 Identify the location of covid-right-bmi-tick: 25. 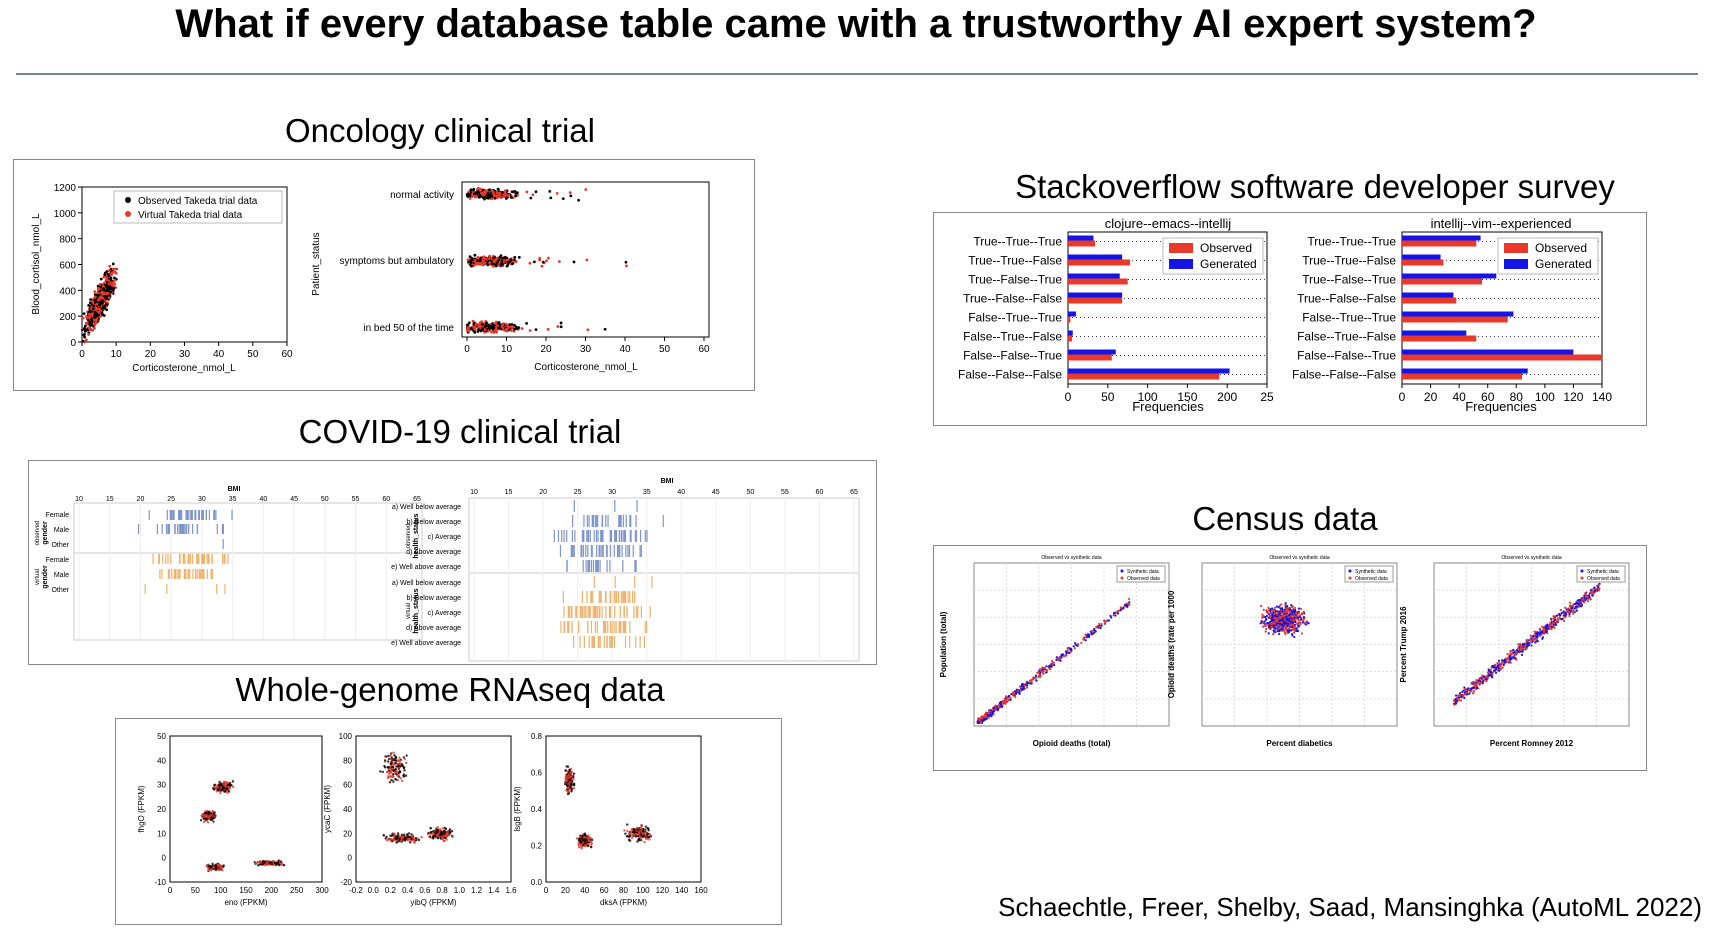
(578, 492).